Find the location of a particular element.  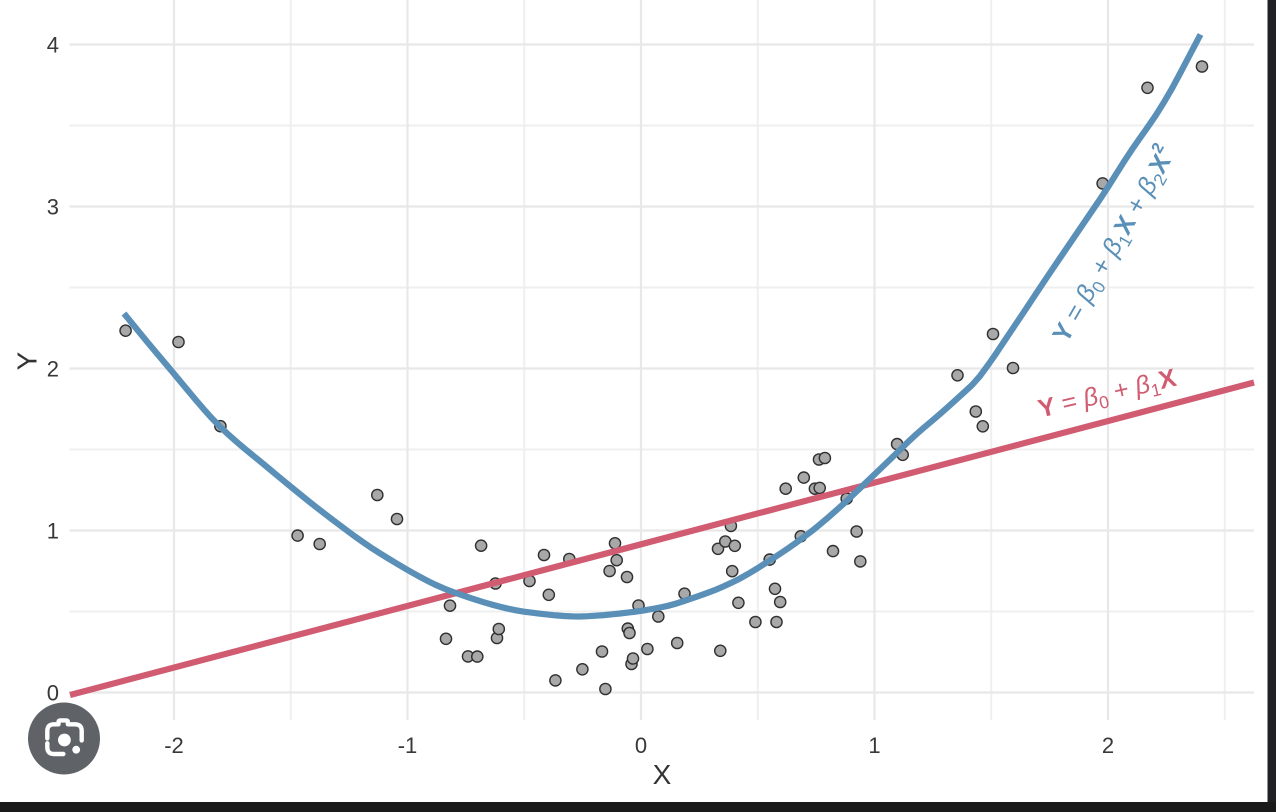

svg-text: -2 is located at coordinates (174, 745).